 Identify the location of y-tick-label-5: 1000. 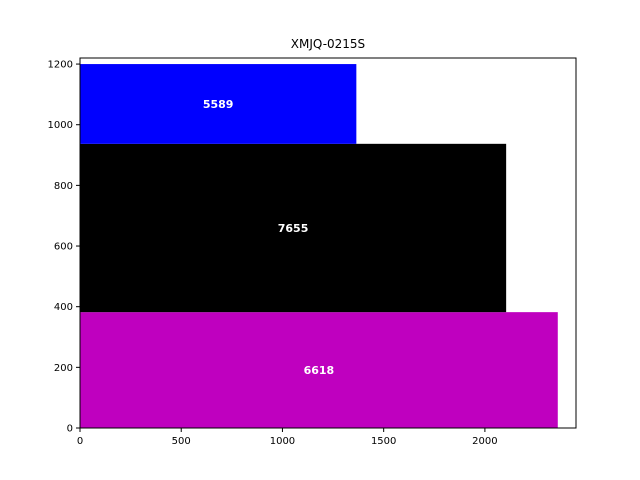
(60, 125).